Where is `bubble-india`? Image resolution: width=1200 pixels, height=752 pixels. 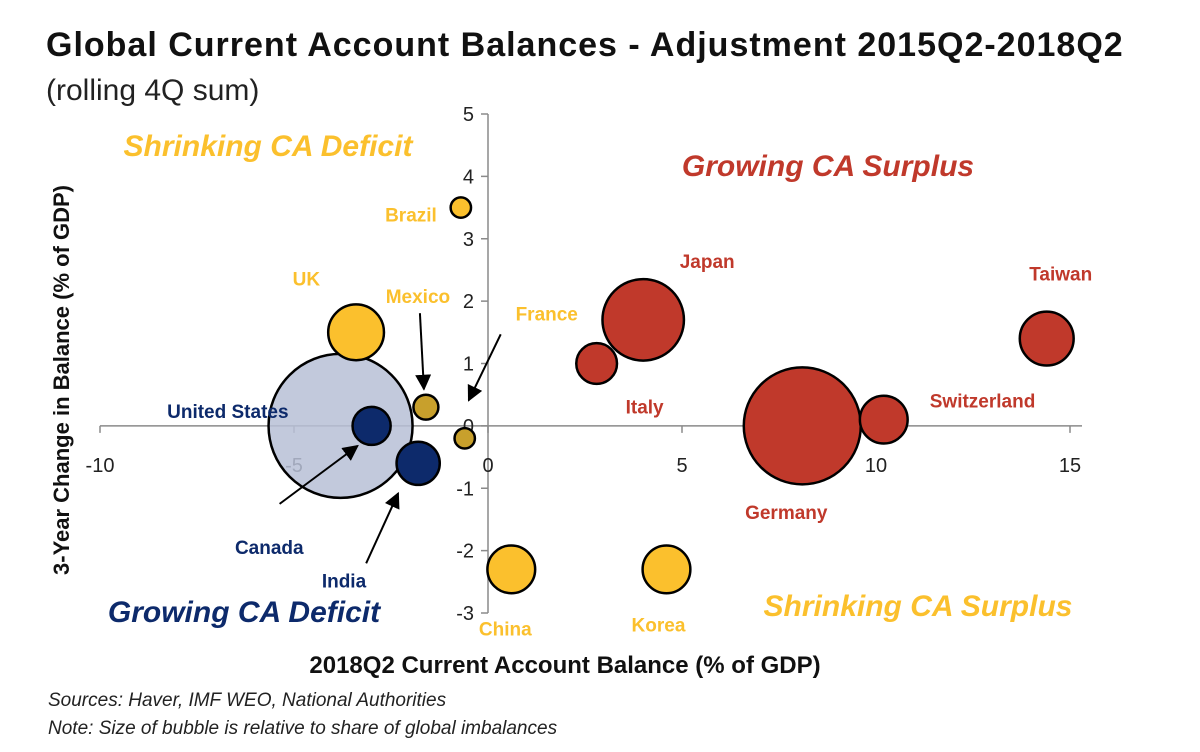
bubble-india is located at coordinates (418, 463).